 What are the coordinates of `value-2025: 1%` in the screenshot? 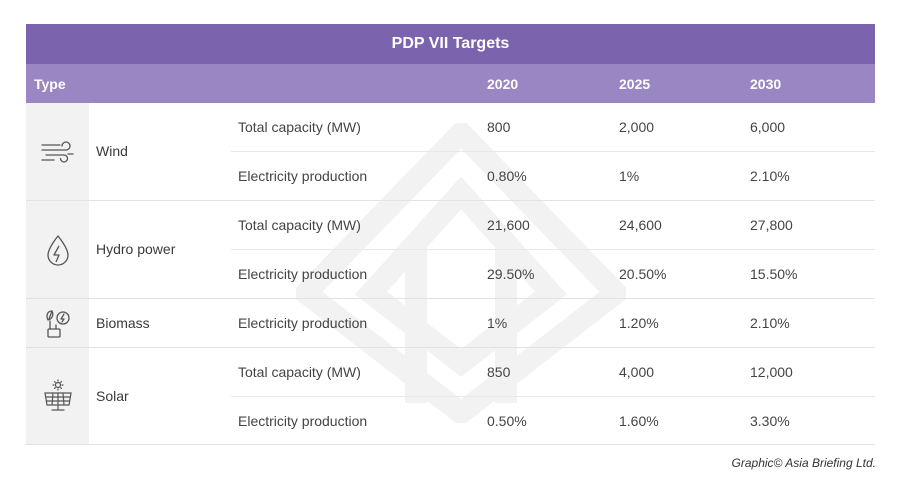 It's located at (629, 176).